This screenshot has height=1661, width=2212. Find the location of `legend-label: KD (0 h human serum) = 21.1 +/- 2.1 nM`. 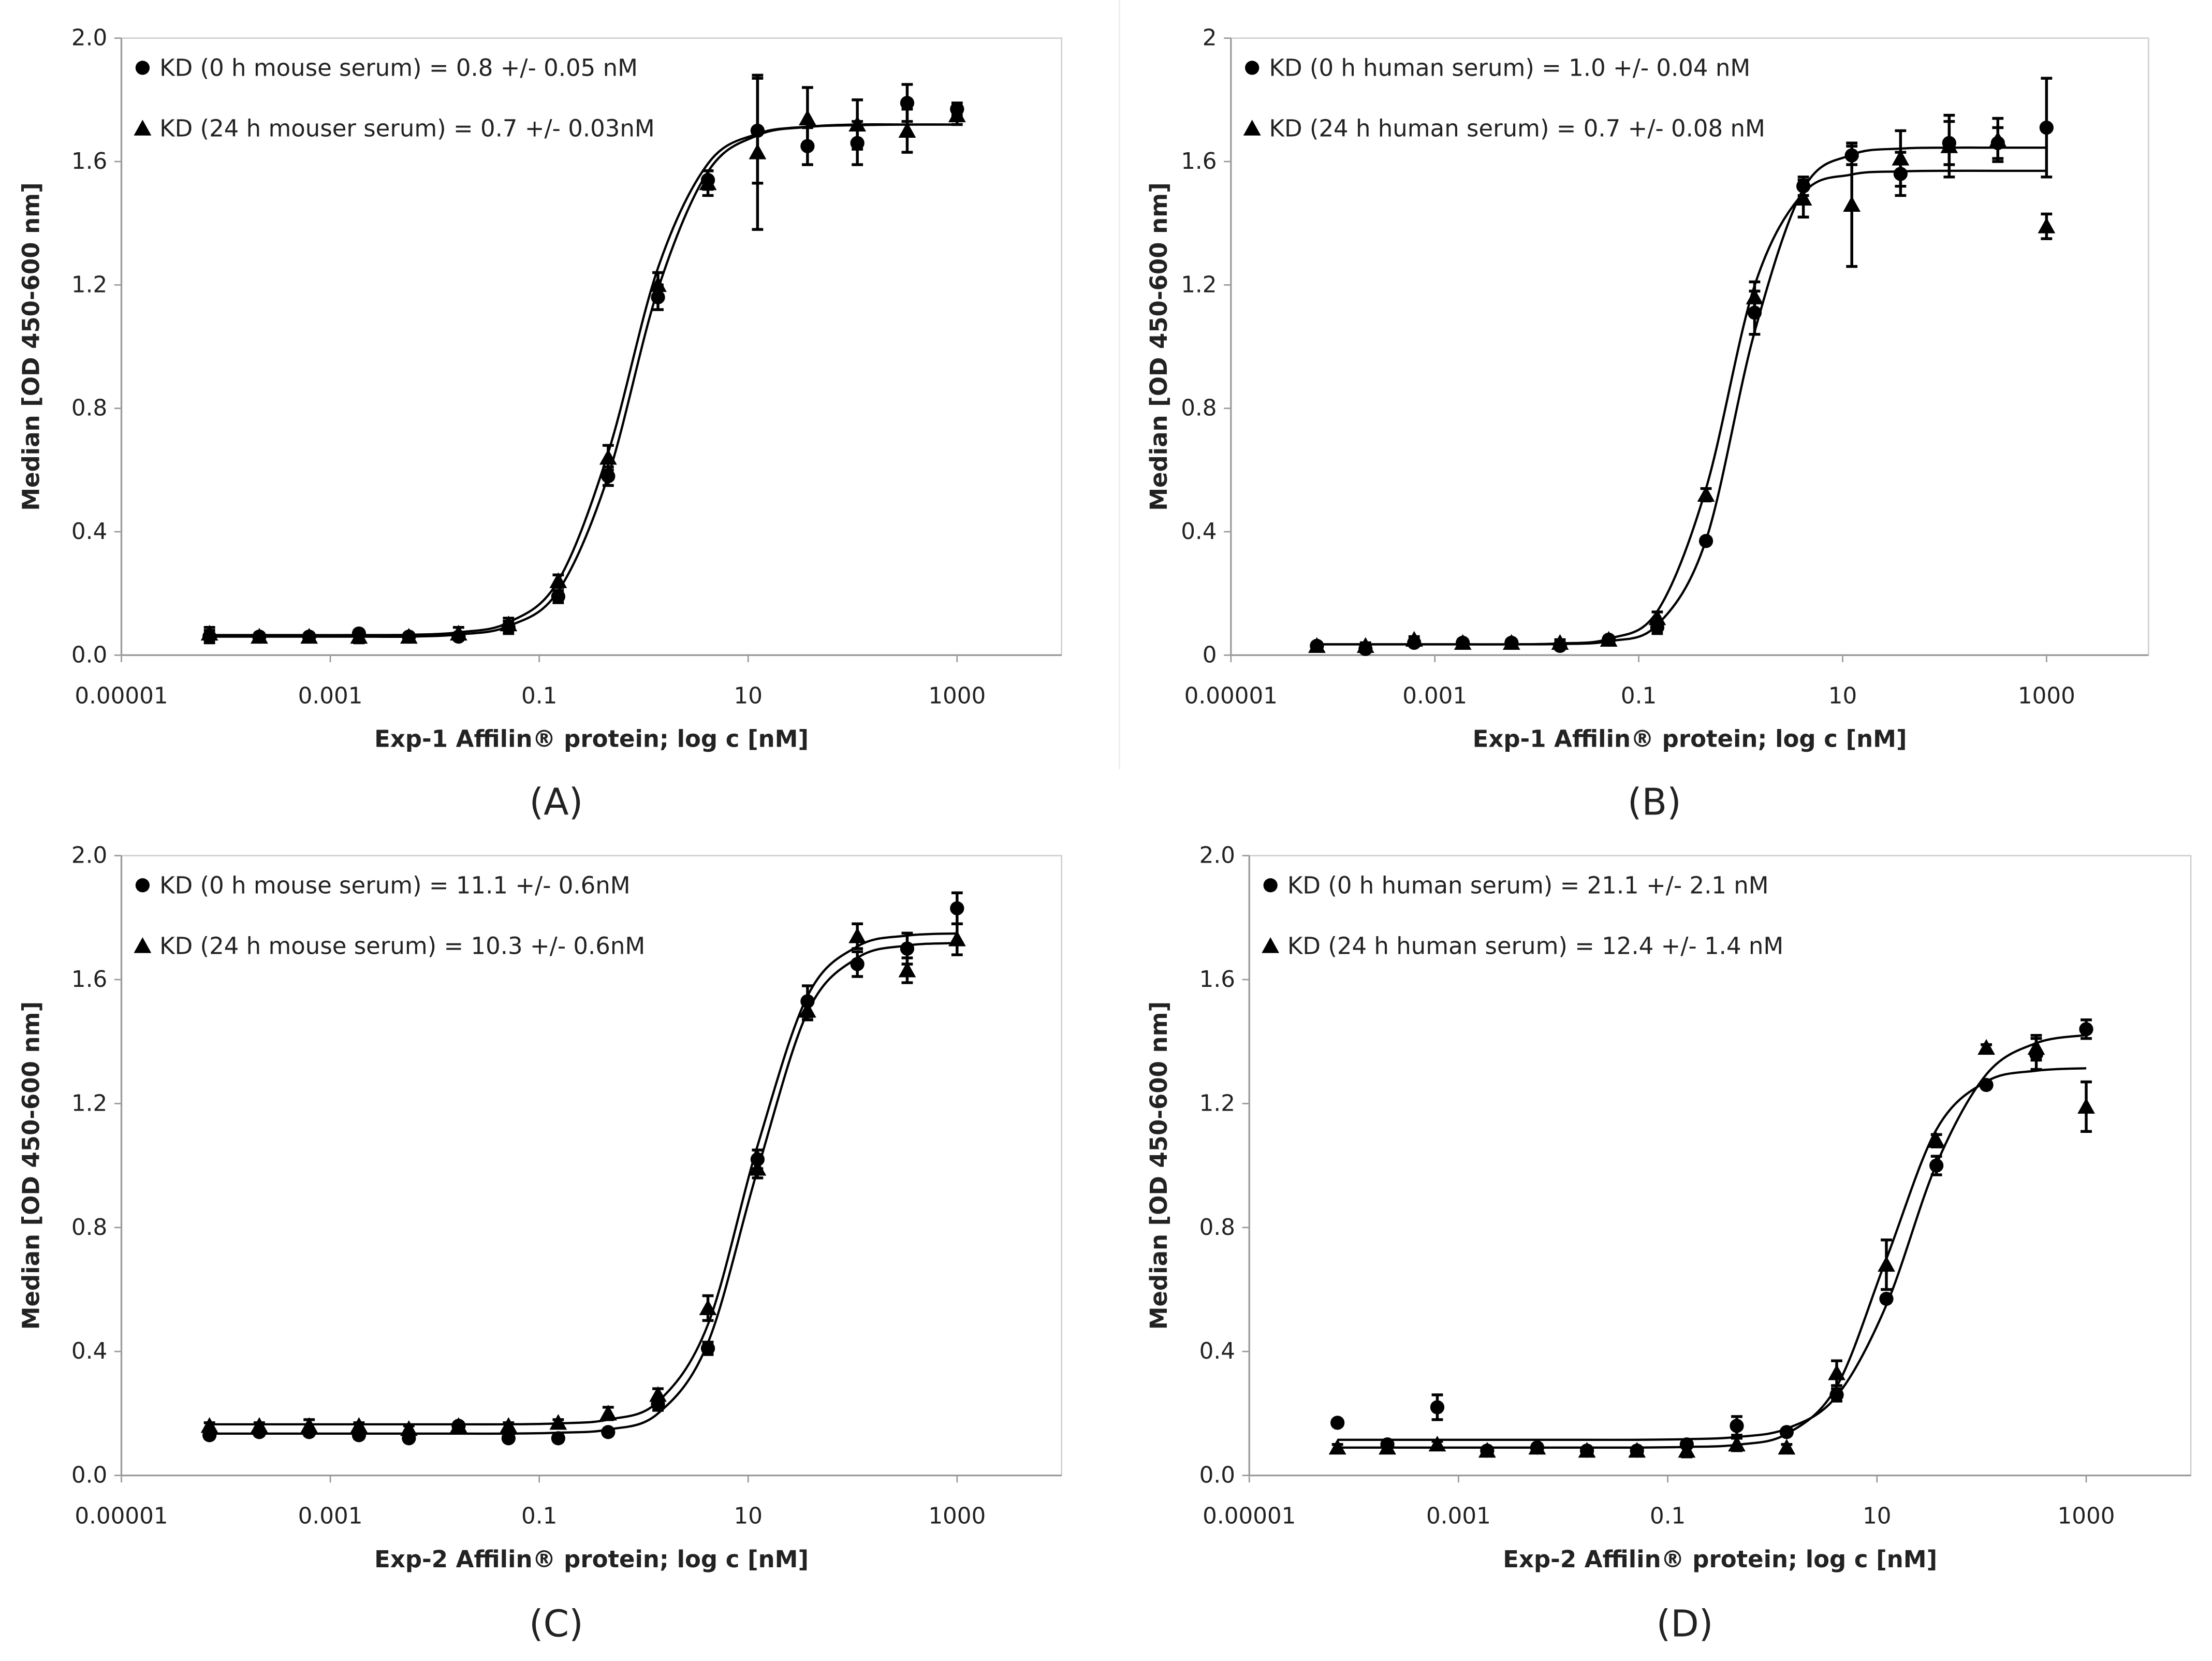

legend-label: KD (0 h human serum) = 21.1 +/- 2.1 nM is located at coordinates (1528, 885).